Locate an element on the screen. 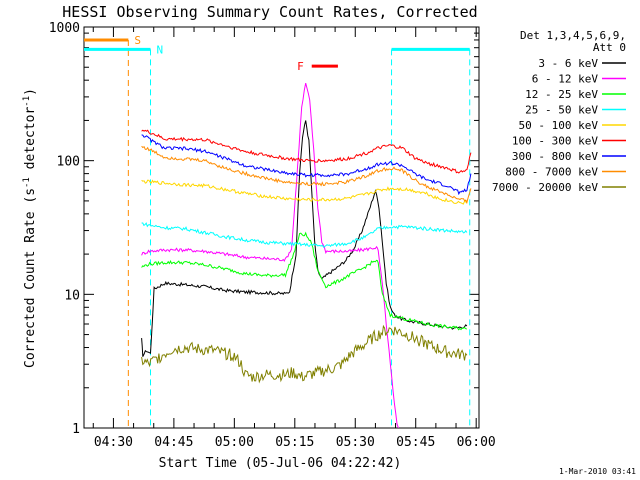  marker-label-n: N is located at coordinates (160, 49).